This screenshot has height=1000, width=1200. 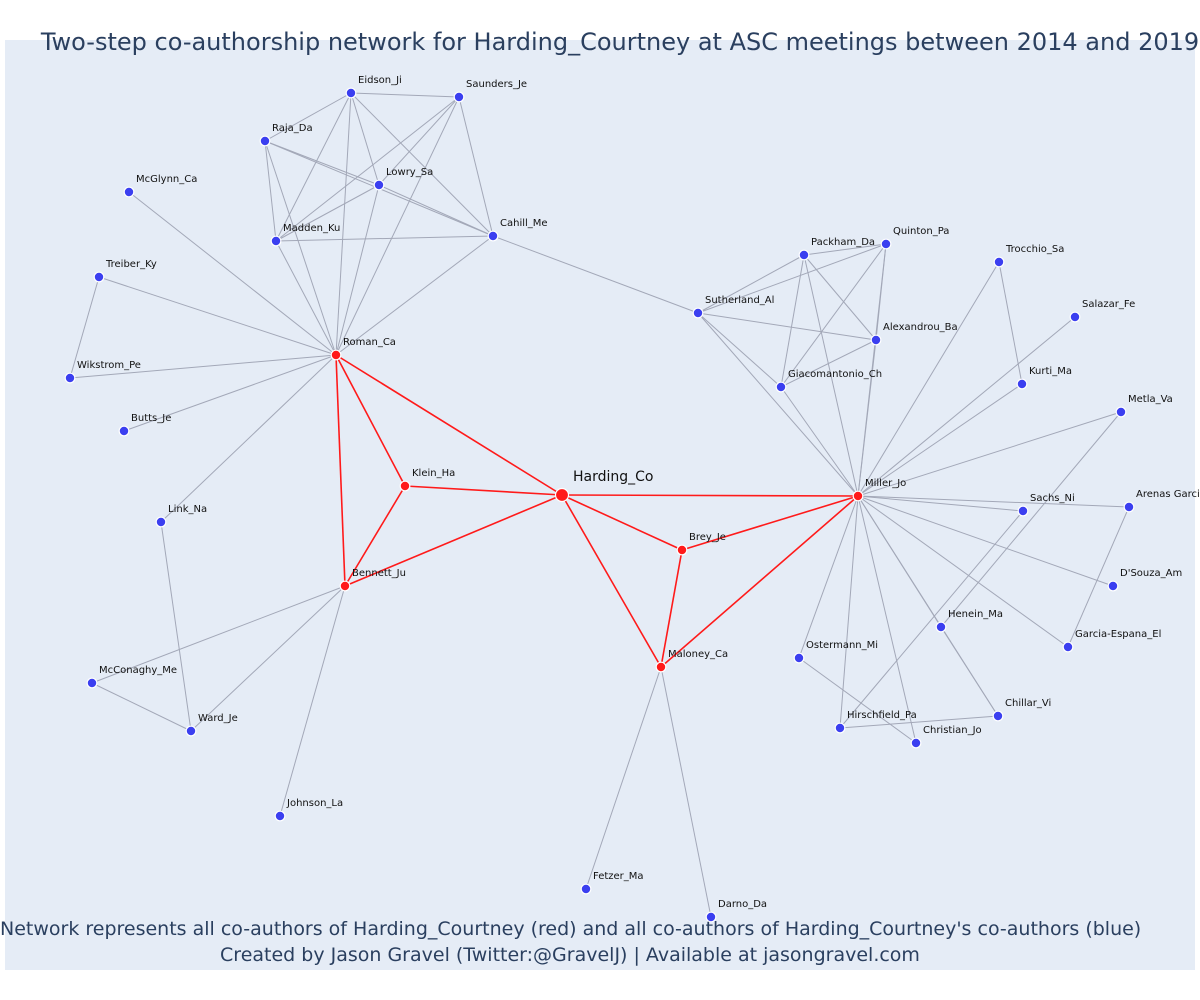 What do you see at coordinates (661, 667) in the screenshot?
I see `node-maloney-ca` at bounding box center [661, 667].